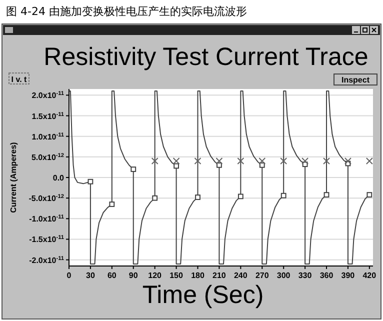 The width and height of the screenshot is (383, 321). What do you see at coordinates (355, 80) in the screenshot?
I see `text: Inspect` at bounding box center [355, 80].